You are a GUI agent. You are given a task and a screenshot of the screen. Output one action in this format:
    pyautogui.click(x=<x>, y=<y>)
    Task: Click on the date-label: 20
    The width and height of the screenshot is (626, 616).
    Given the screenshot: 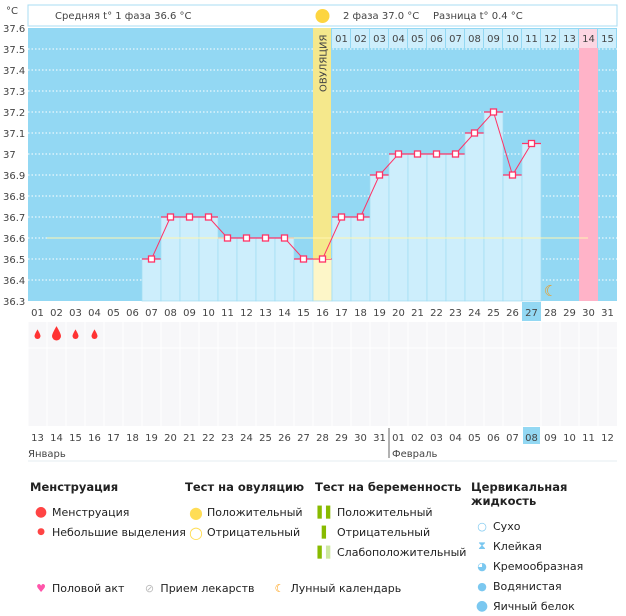 What is the action you would take?
    pyautogui.click(x=170, y=438)
    